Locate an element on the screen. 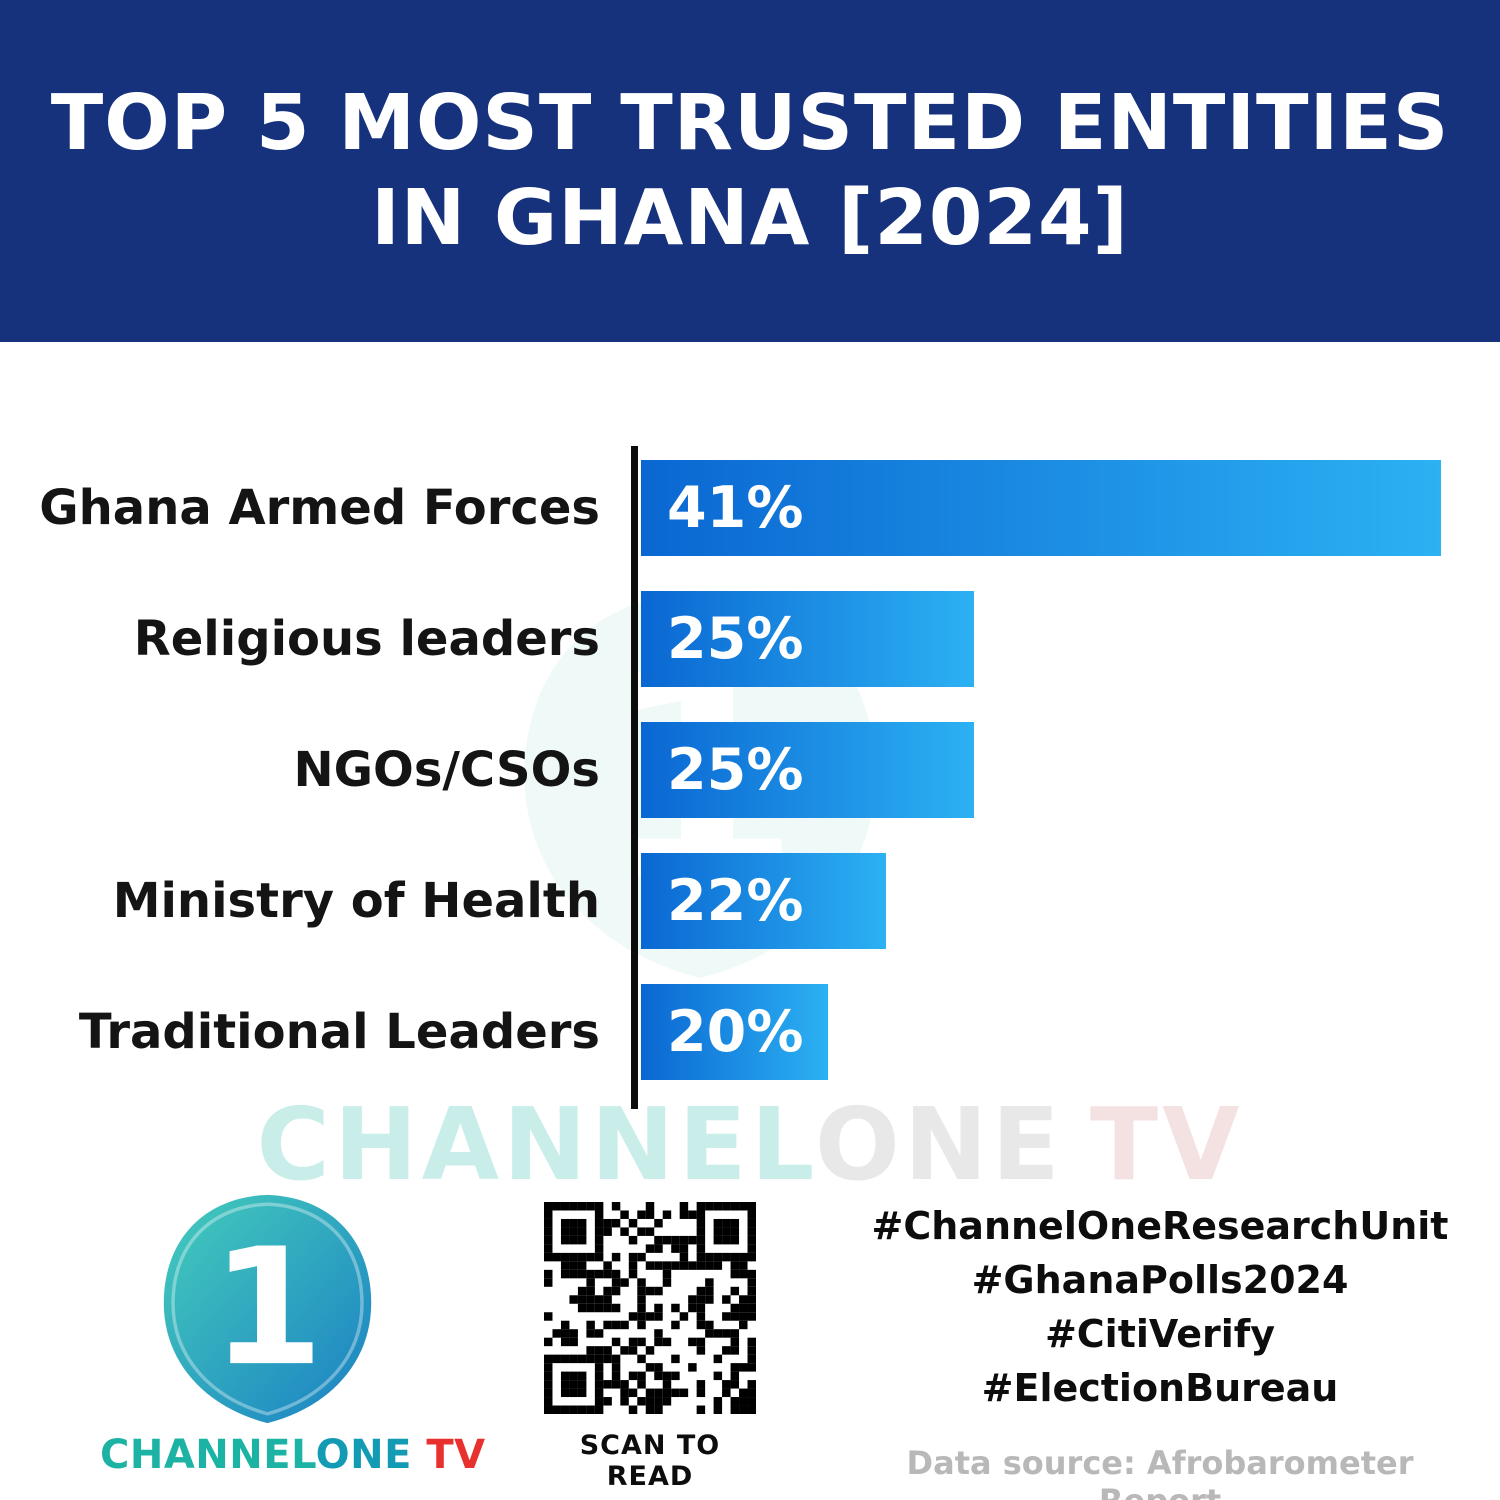 This screenshot has width=1500, height=1500. watermark-tv: TV is located at coordinates (1166, 1144).